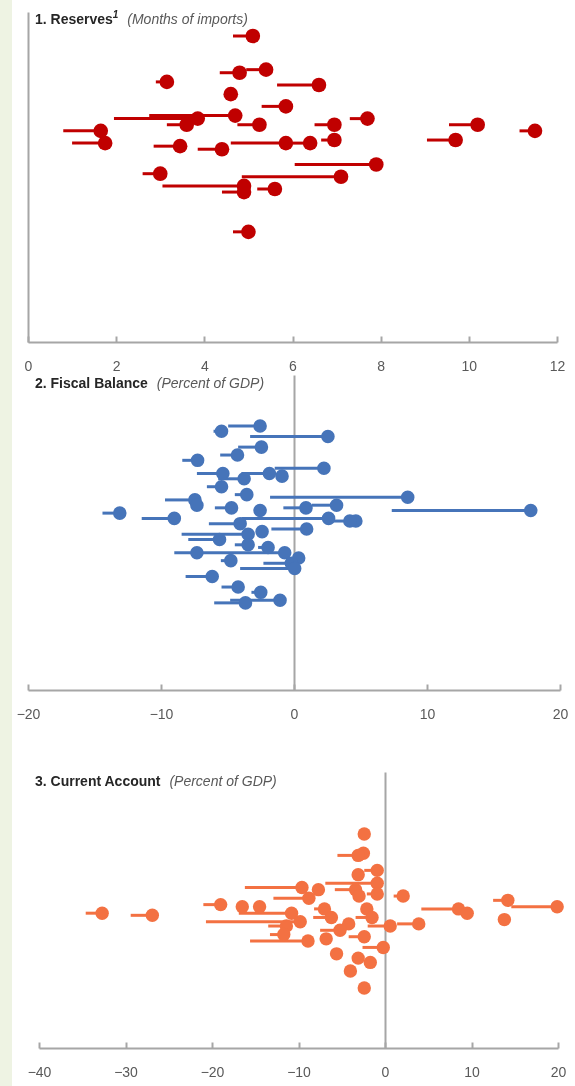 The image size is (575, 1086). What do you see at coordinates (77, 18) in the screenshot?
I see `chart-title: 1. Reserves$^{1}$` at bounding box center [77, 18].